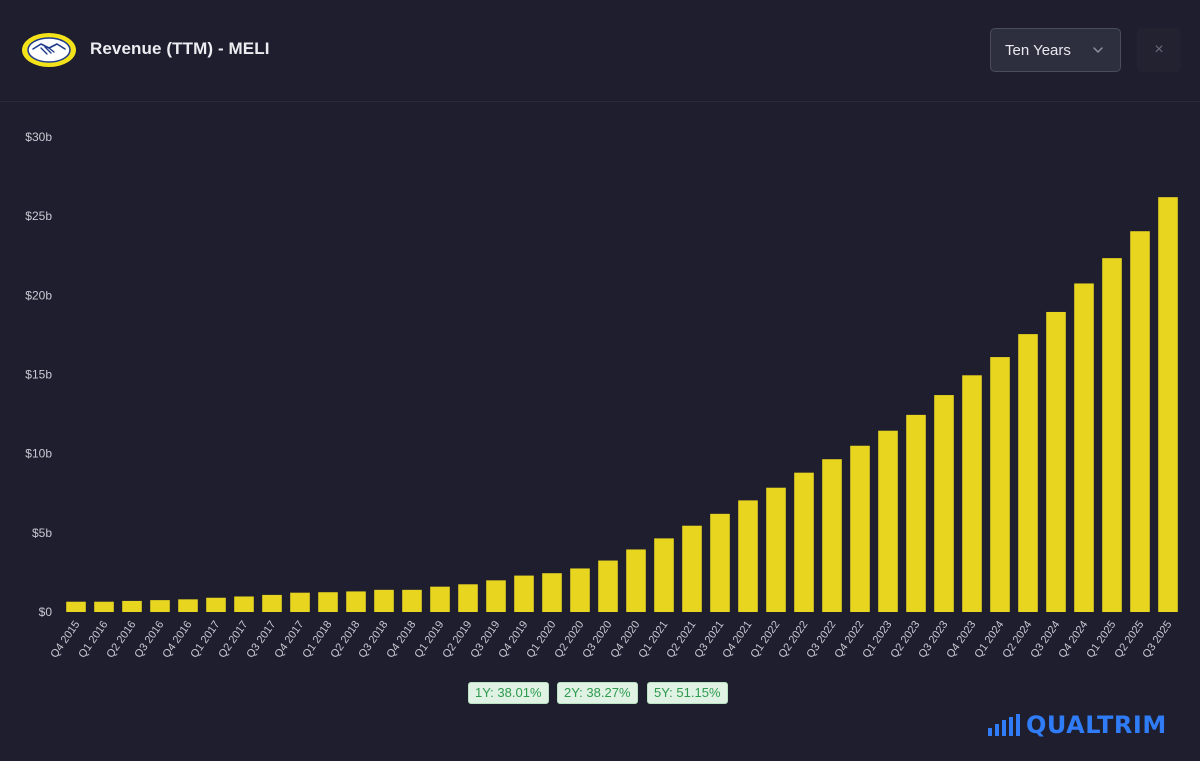  I want to click on x-tick-label: Q3 2025, so click(1157, 639).